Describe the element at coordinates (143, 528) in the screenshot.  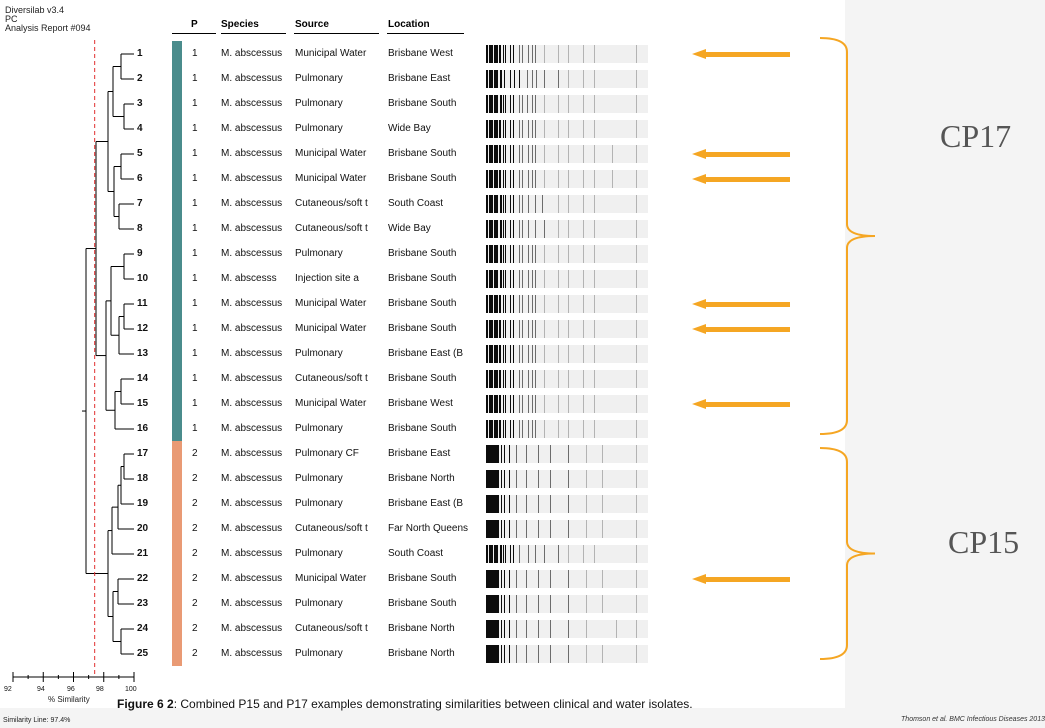
I see `isolate-number: 20` at that location.